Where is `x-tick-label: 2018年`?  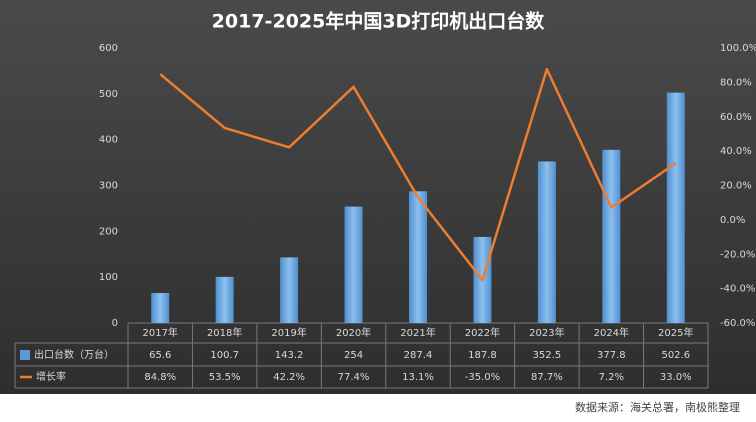 x-tick-label: 2018年 is located at coordinates (224, 332).